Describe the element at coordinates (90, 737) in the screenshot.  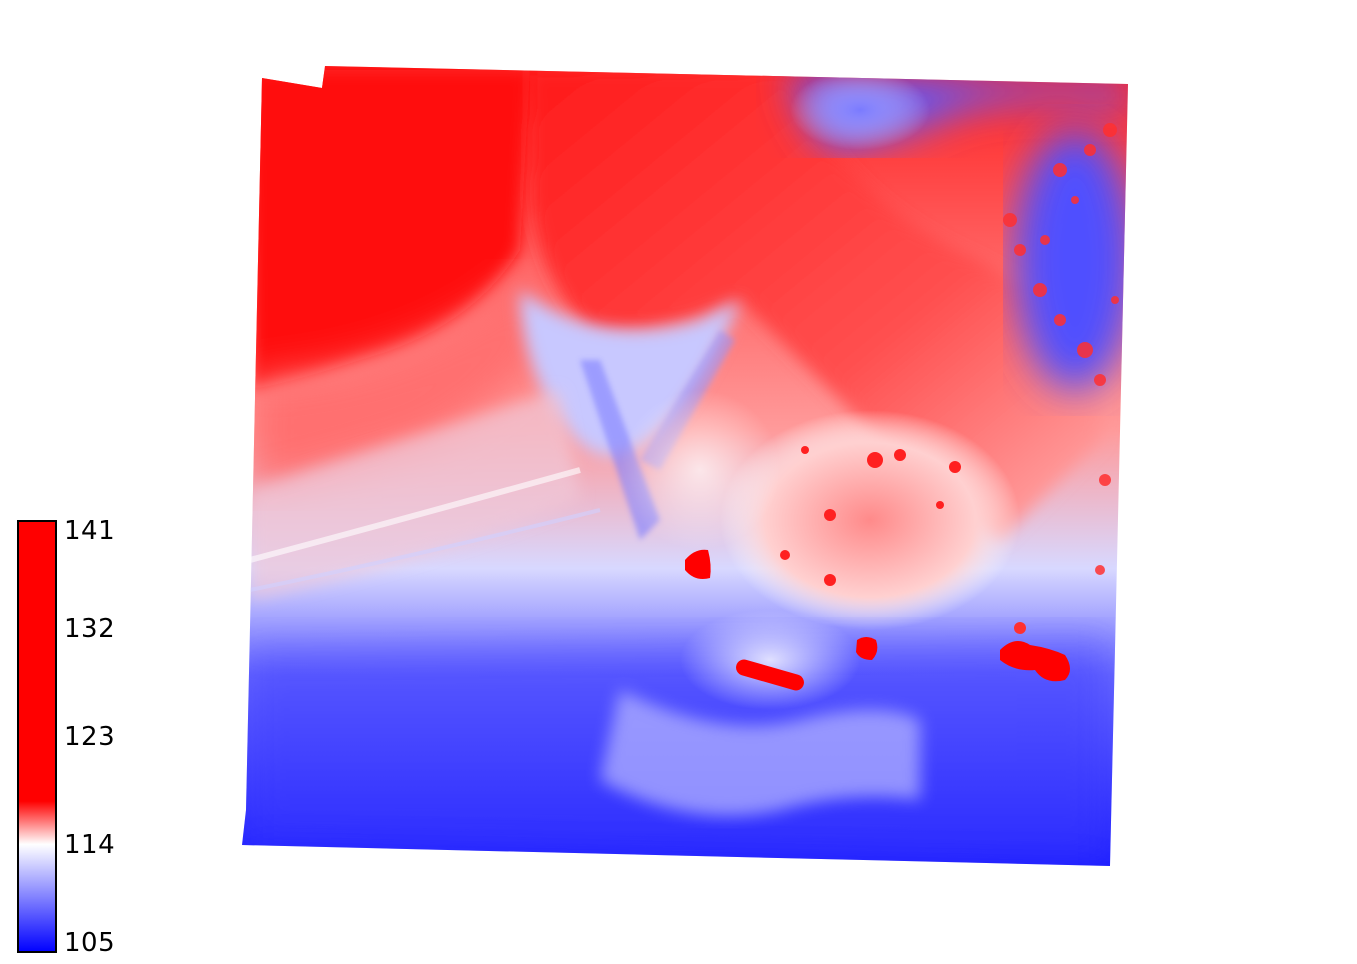
I see `colorbar-tick-123: 123` at that location.